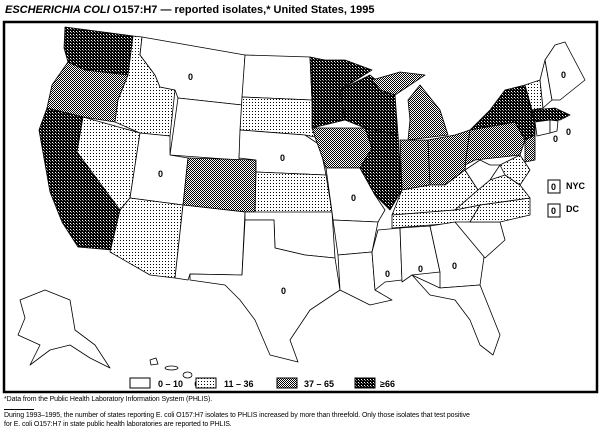 This screenshot has width=604, height=431. Describe the element at coordinates (502, 112) in the screenshot. I see `state-ny` at that location.